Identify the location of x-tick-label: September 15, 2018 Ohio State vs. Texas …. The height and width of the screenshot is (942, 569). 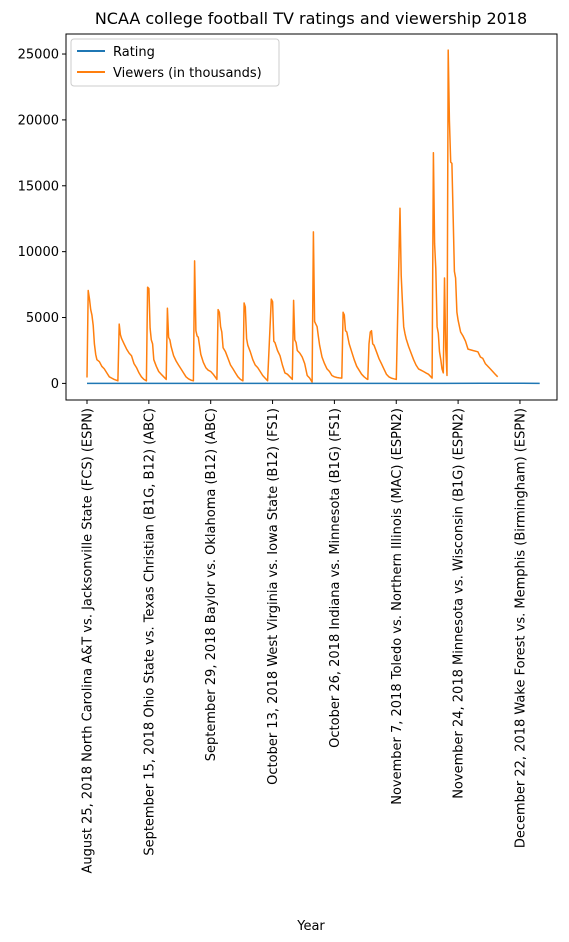
(149, 632).